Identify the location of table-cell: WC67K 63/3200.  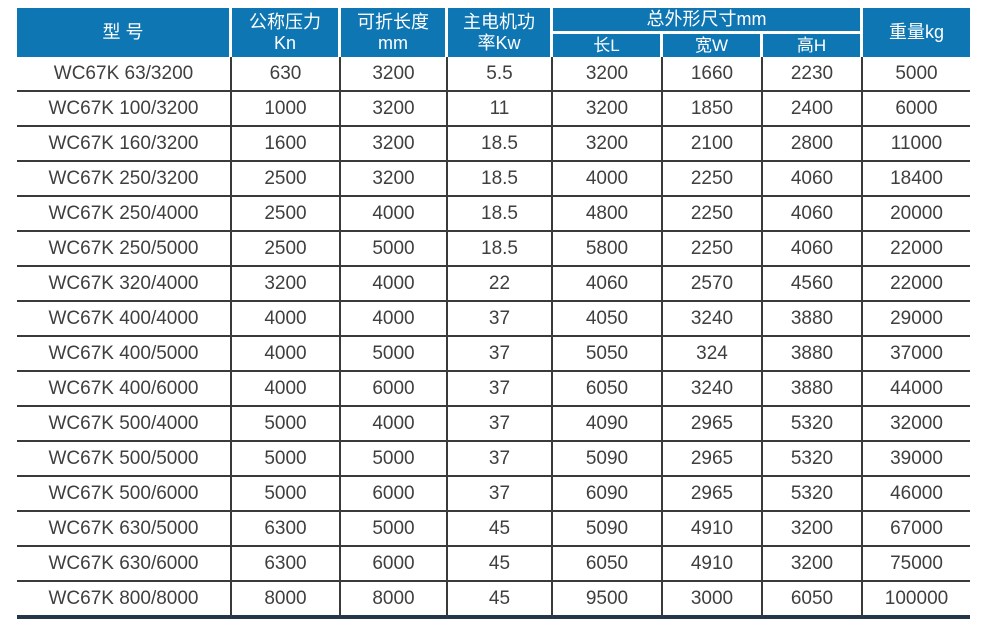
(124, 74).